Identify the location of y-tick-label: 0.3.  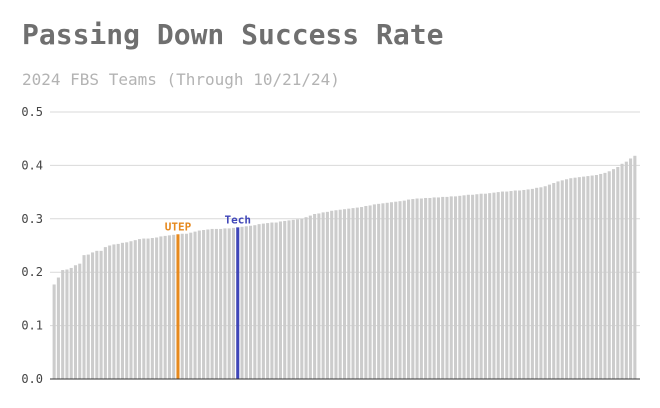
(32, 219).